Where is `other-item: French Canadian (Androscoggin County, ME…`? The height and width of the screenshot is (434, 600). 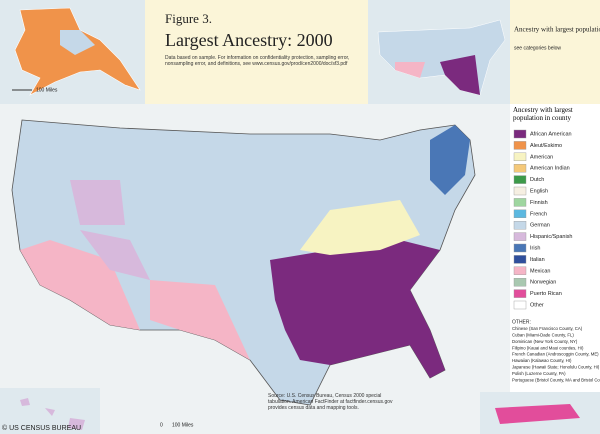
other-item: French Canadian (Androscoggin County, ME… is located at coordinates (555, 354).